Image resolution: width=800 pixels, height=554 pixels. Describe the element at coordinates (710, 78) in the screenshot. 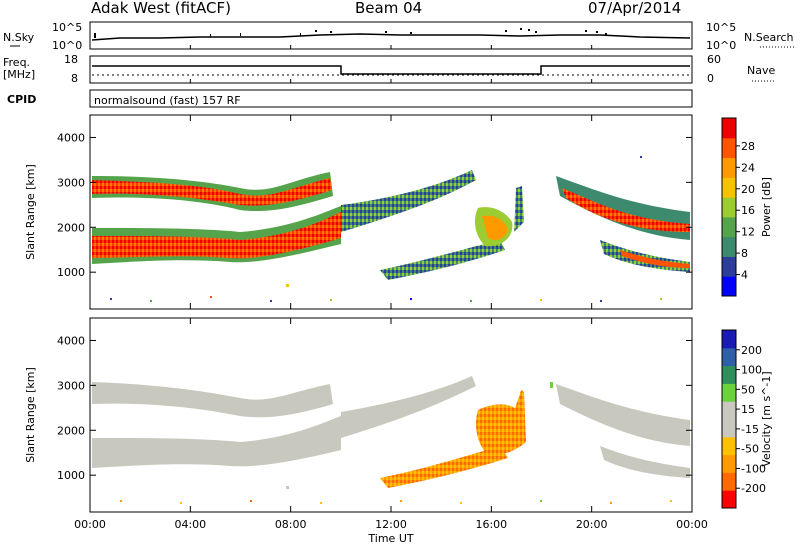

I see `nave-tick-bottom: 0` at that location.